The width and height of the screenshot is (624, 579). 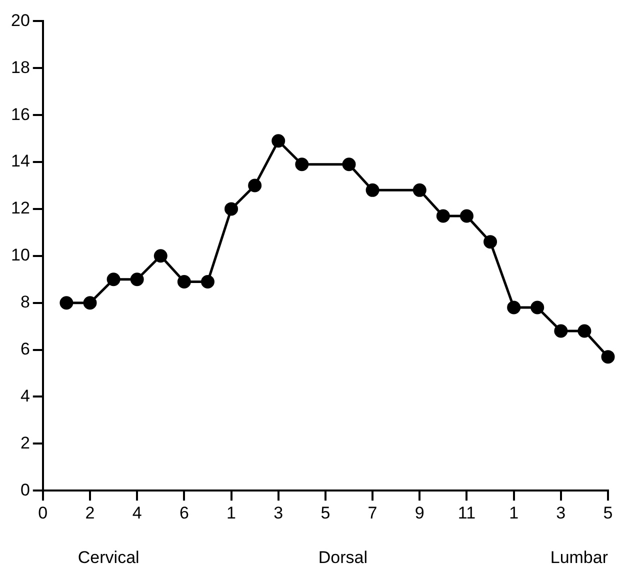 What do you see at coordinates (20, 20) in the screenshot?
I see `y-tick-label: 20` at bounding box center [20, 20].